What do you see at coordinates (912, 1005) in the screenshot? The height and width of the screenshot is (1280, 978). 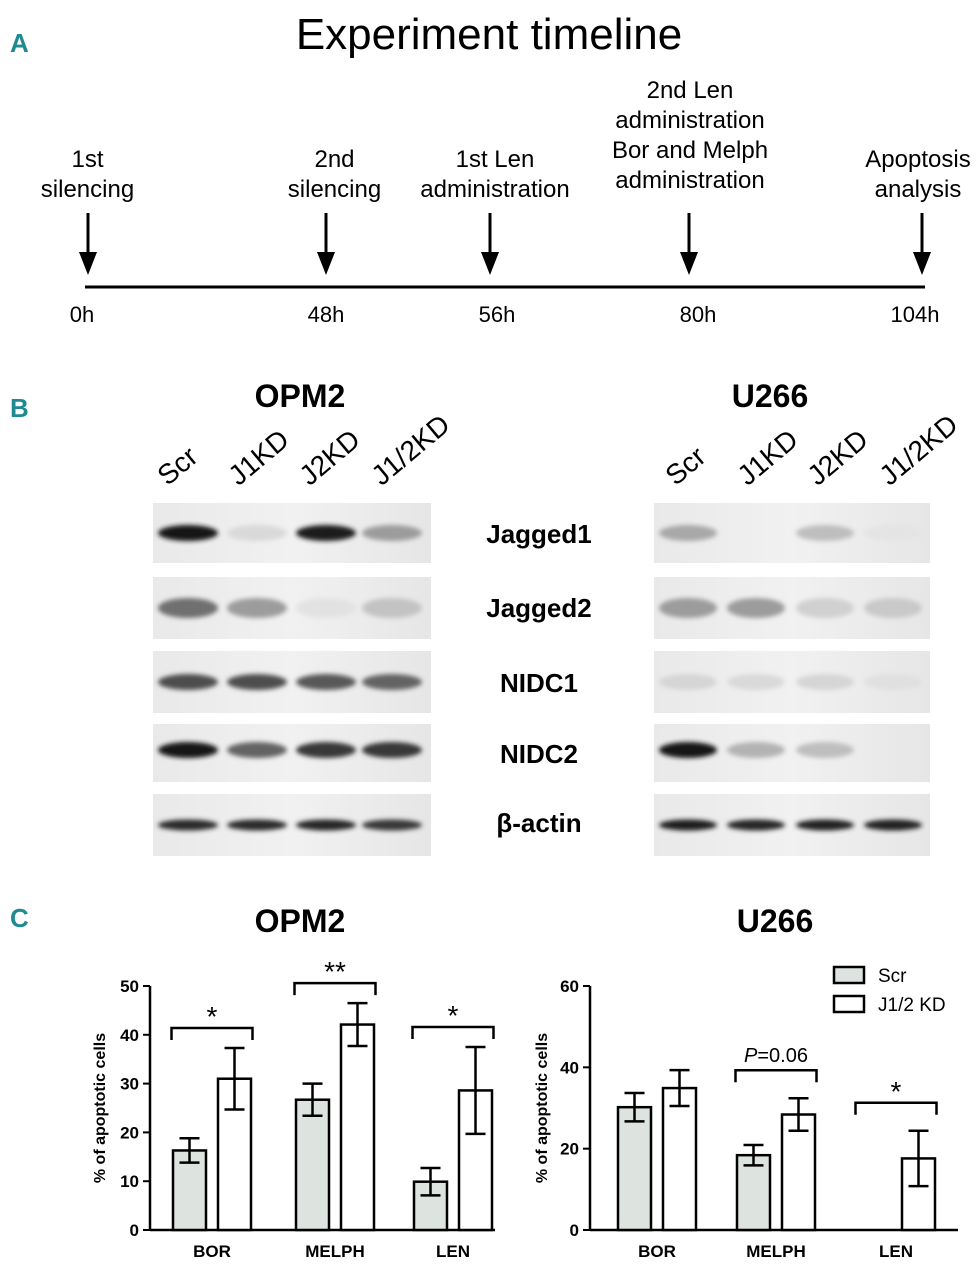 I see `legend-label: J1/2 KD` at bounding box center [912, 1005].